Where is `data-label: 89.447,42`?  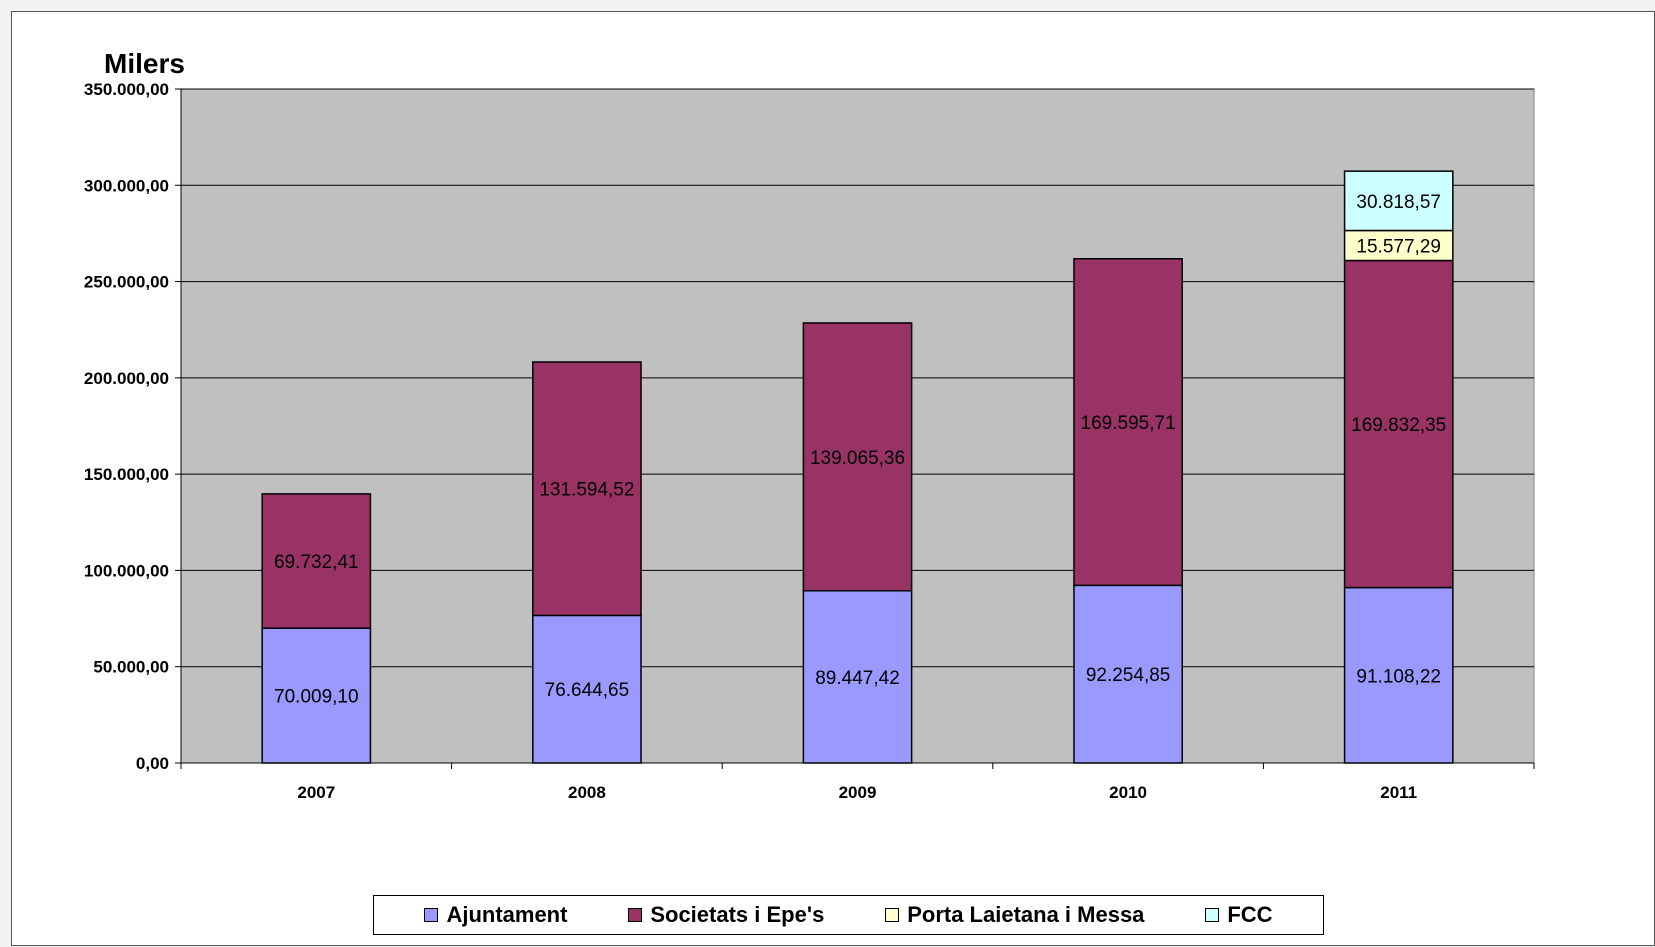 data-label: 89.447,42 is located at coordinates (857, 678).